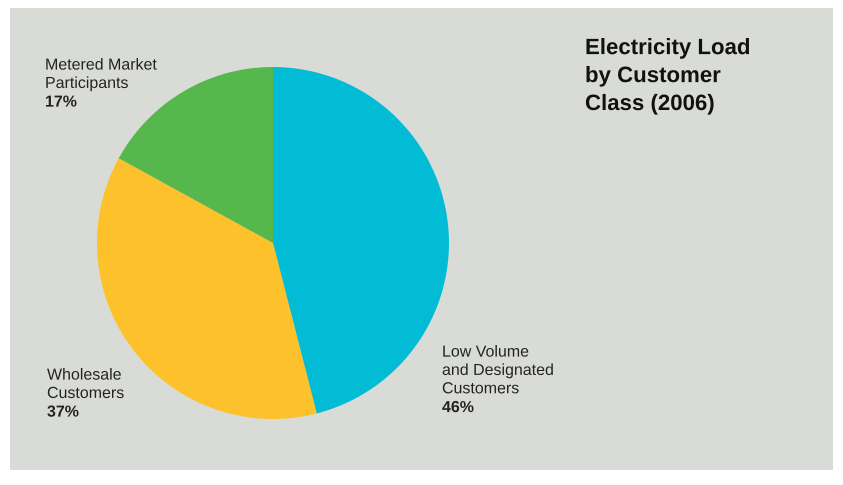 This screenshot has height=485, width=843. I want to click on data-label: 46%, so click(458, 406).